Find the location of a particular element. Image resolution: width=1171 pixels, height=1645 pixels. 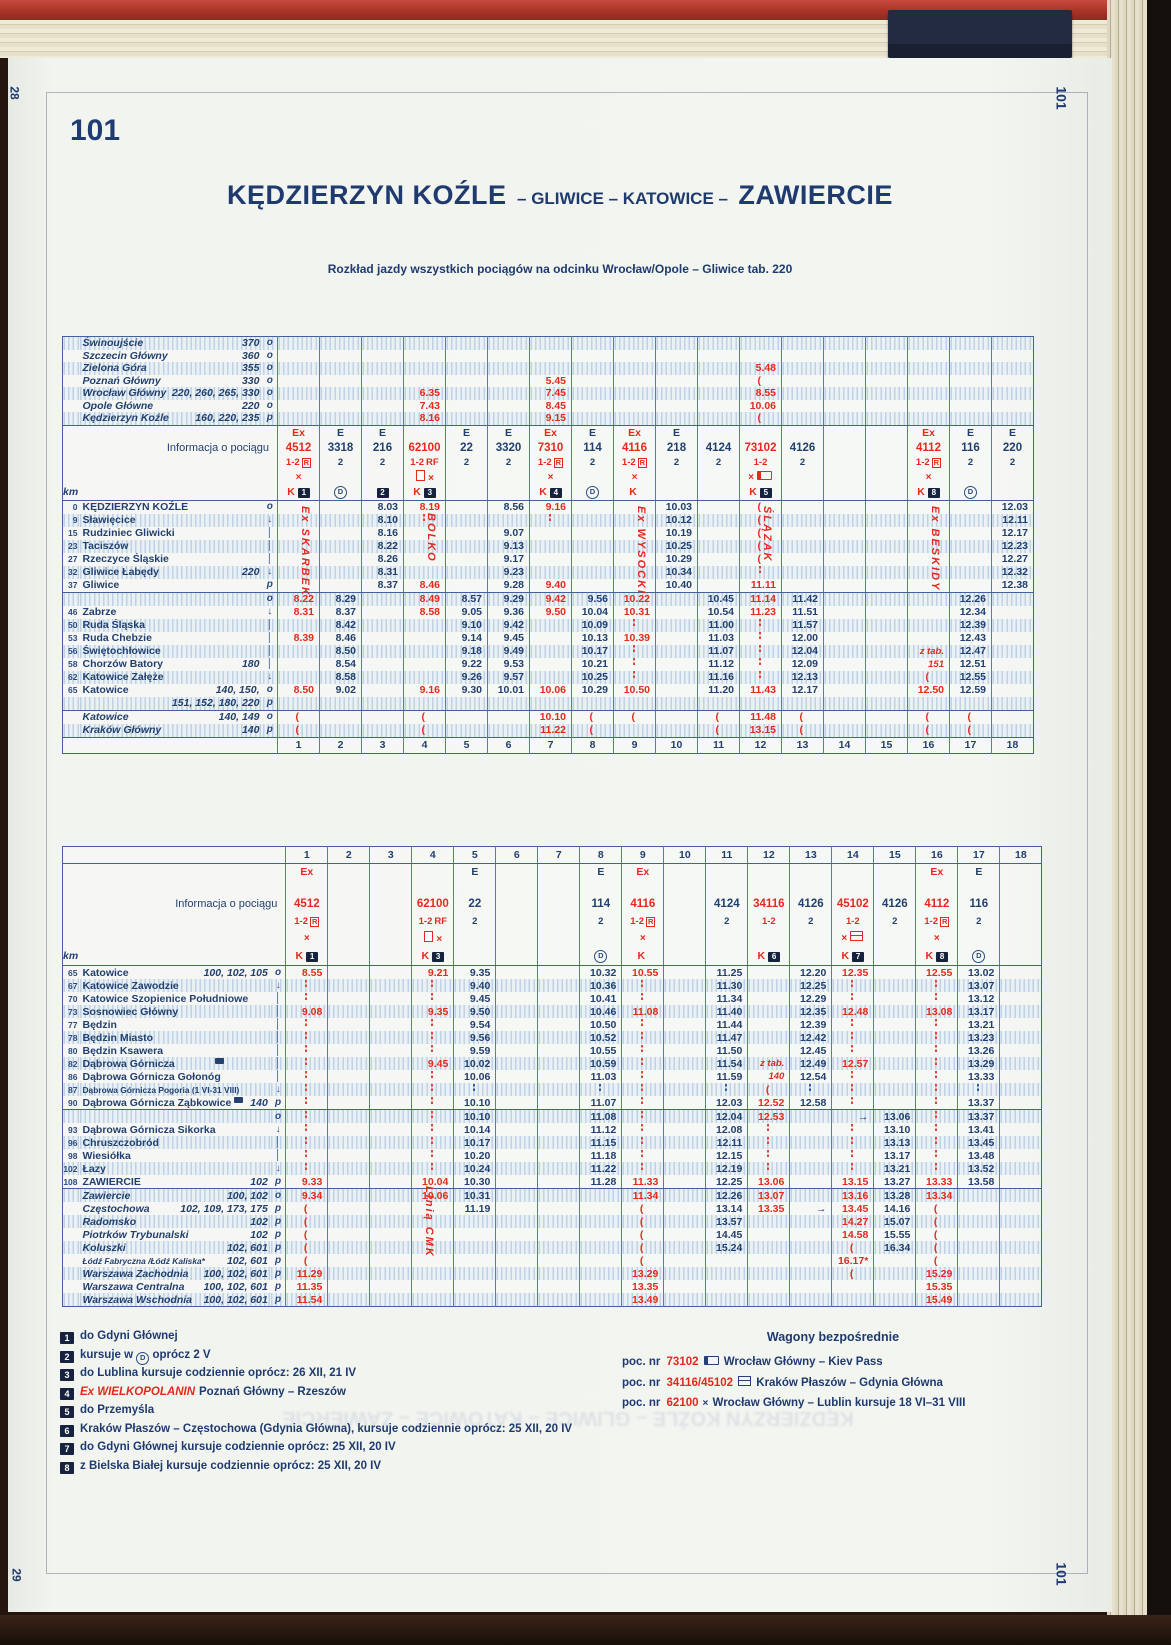

station-cell: Katowice 140, 150, is located at coordinates (171, 690).